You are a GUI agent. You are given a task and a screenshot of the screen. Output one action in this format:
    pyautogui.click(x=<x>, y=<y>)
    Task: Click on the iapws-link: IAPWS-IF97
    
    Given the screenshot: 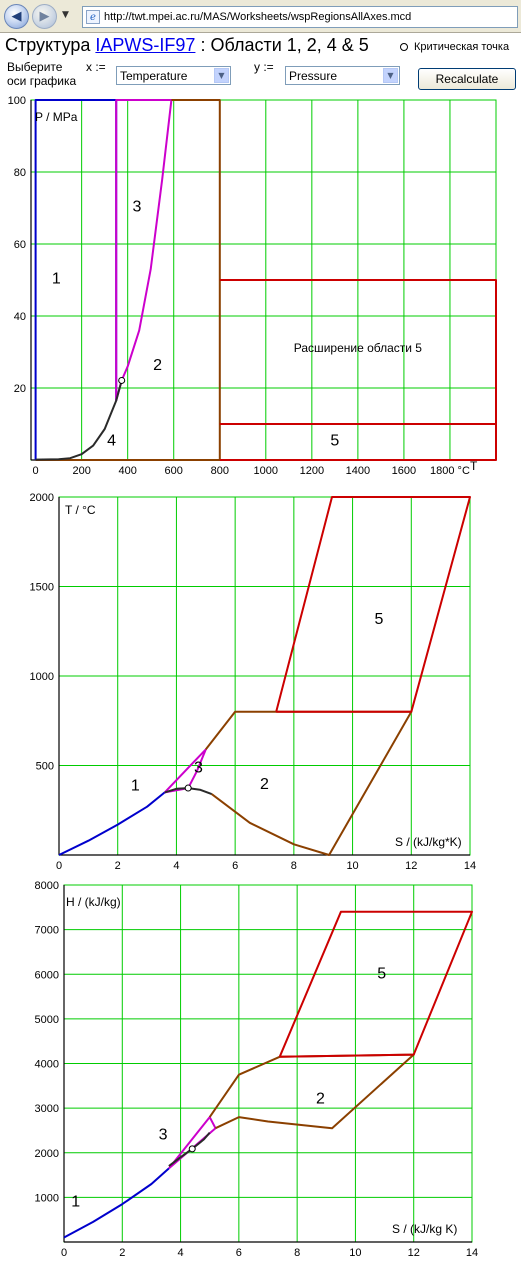 What is the action you would take?
    pyautogui.click(x=145, y=45)
    